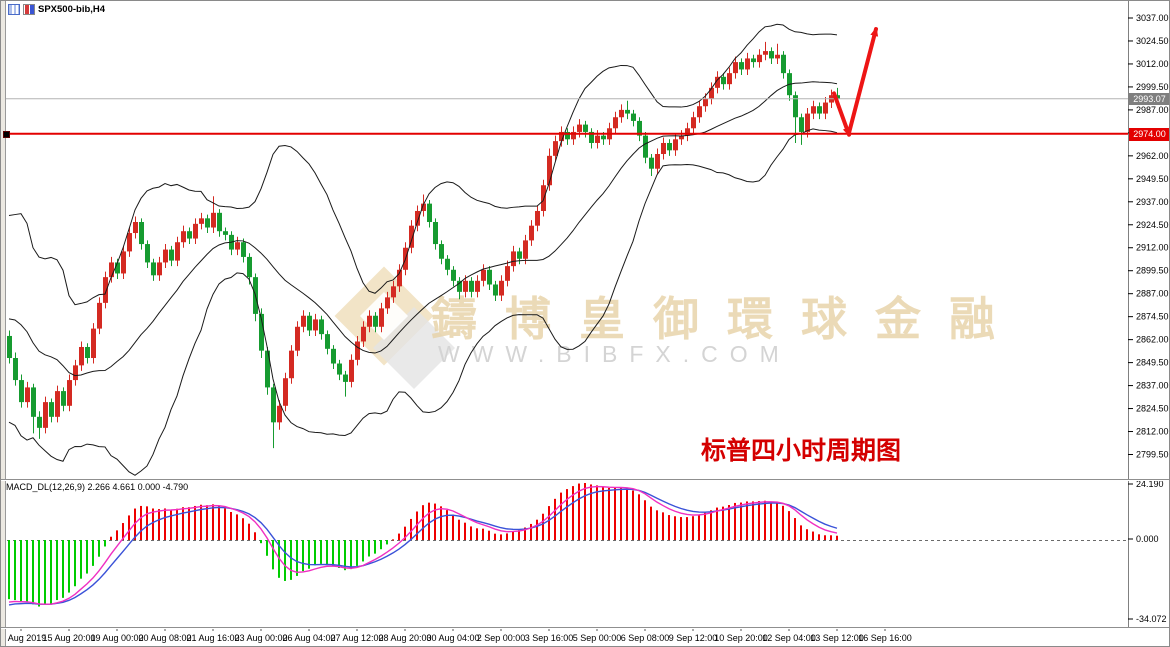  I want to click on price-tick-label: 2799.50, so click(1152, 455).